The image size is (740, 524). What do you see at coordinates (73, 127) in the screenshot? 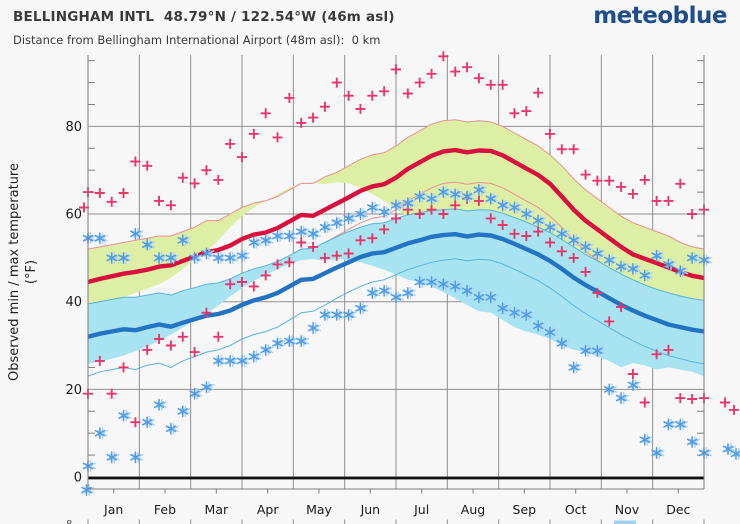
I see `y-tick-label-80: 80` at bounding box center [73, 127].